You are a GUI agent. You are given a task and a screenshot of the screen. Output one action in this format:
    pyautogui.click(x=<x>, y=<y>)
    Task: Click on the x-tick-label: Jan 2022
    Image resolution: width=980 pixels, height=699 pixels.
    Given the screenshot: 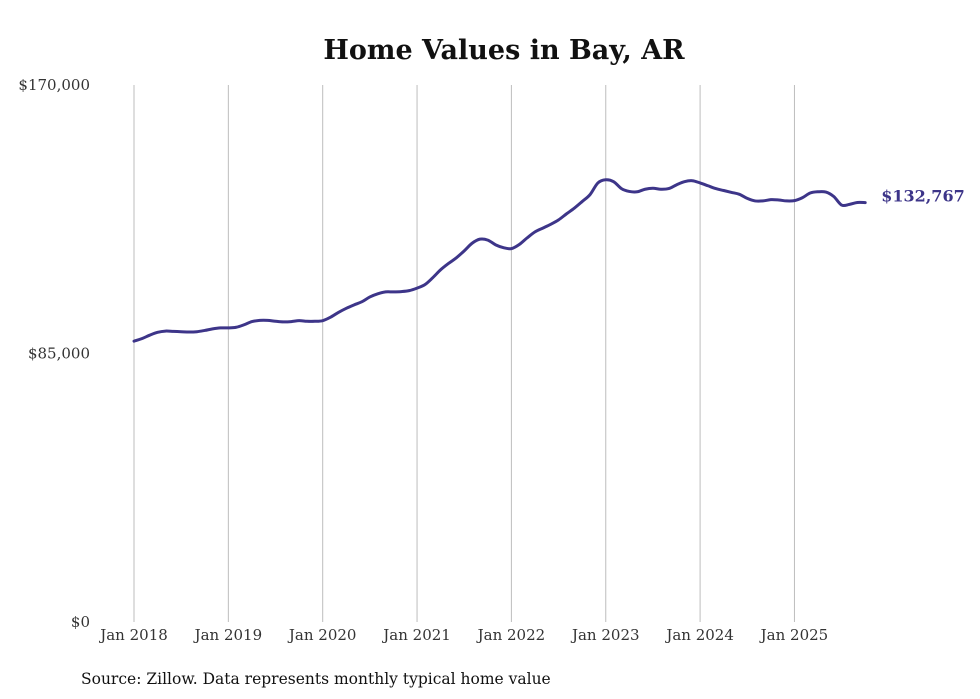 What is the action you would take?
    pyautogui.click(x=511, y=635)
    